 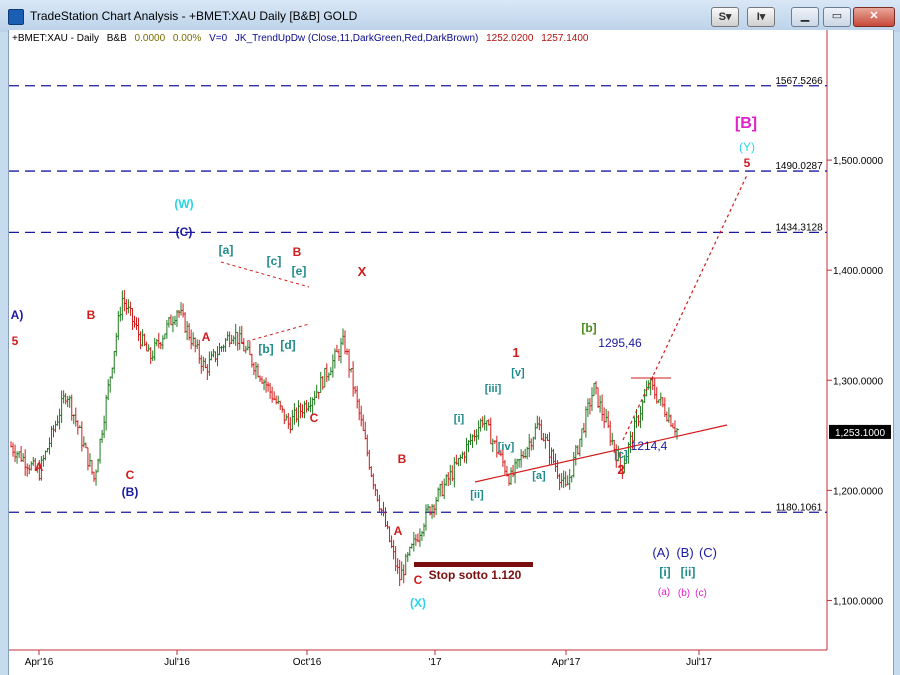 What do you see at coordinates (39, 662) in the screenshot?
I see `time-tick-label: Apr'16` at bounding box center [39, 662].